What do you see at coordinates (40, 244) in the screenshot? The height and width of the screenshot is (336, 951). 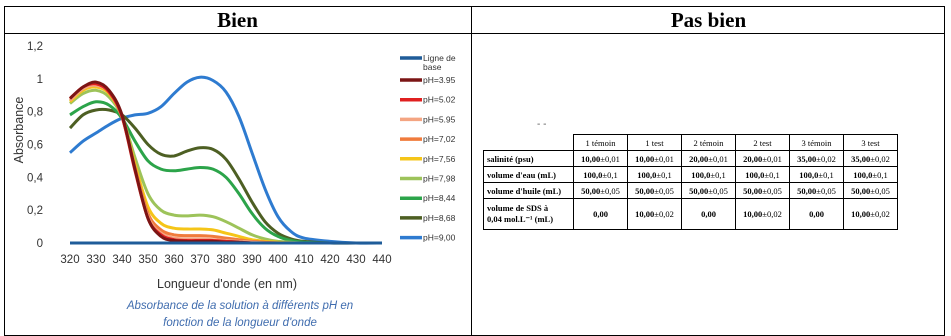 I see `y-tick-label: 0` at bounding box center [40, 244].